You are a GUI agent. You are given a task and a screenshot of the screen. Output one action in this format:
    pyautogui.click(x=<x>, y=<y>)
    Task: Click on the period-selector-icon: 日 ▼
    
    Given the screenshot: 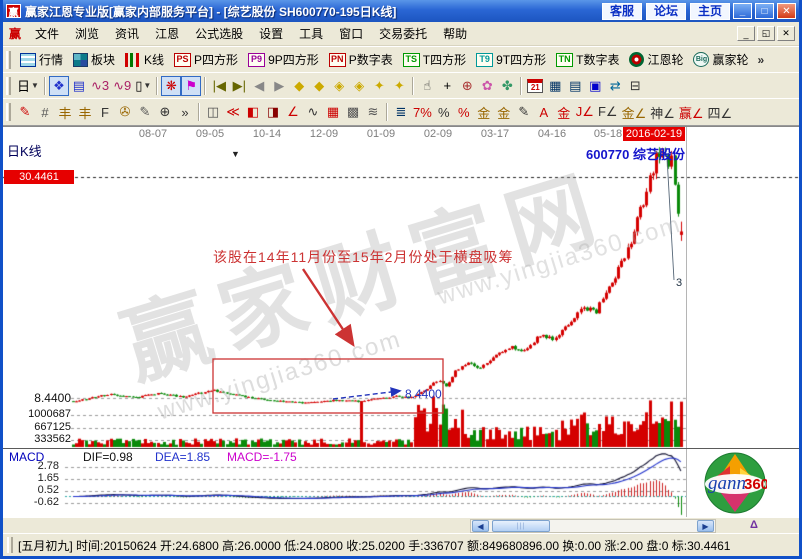 What is the action you would take?
    pyautogui.click(x=28, y=86)
    